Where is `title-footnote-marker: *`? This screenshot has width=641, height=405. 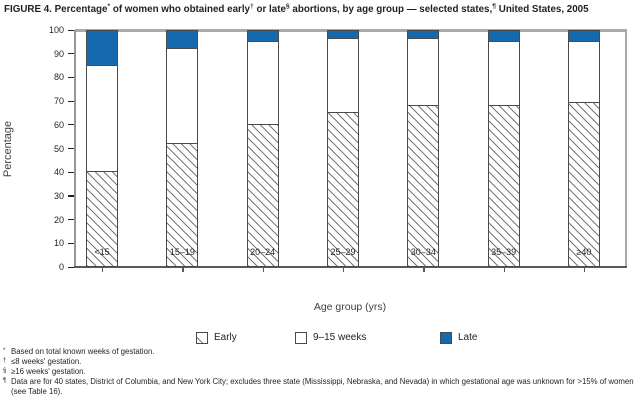 title-footnote-marker: * is located at coordinates (109, 6).